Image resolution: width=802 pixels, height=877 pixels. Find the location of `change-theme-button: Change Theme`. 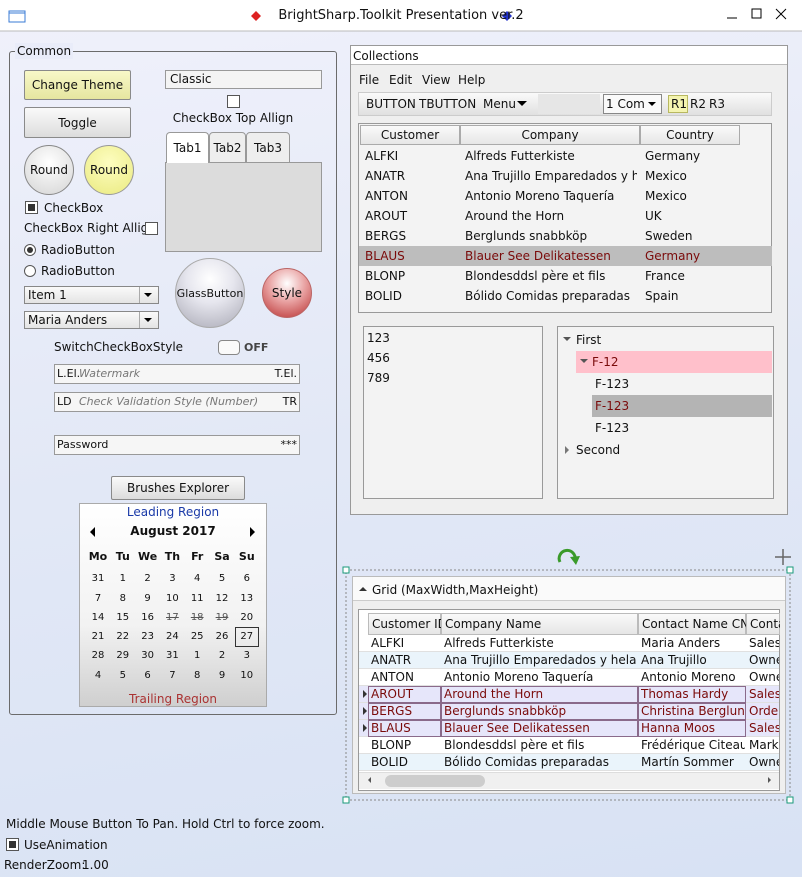

change-theme-button: Change Theme is located at coordinates (77, 85).